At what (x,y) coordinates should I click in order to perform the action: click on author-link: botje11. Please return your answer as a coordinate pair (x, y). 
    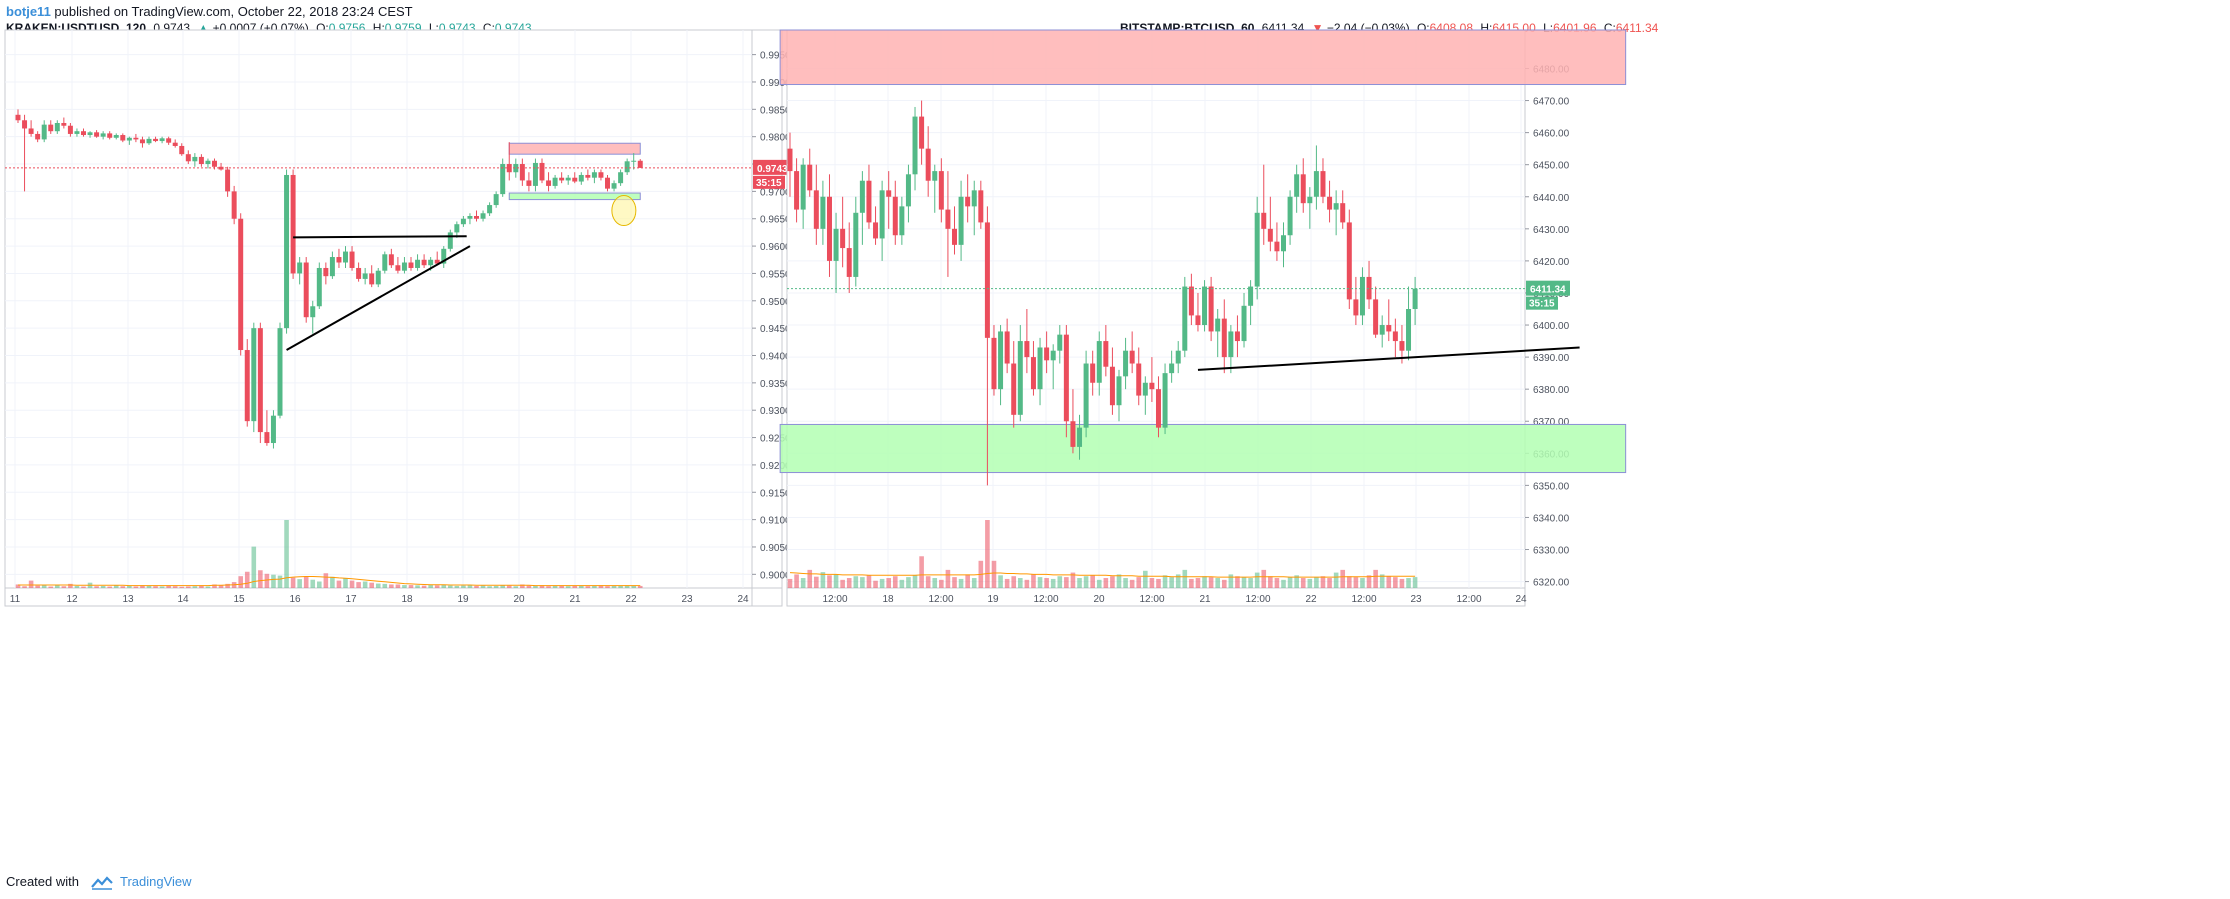
    Looking at the image, I should click on (28, 11).